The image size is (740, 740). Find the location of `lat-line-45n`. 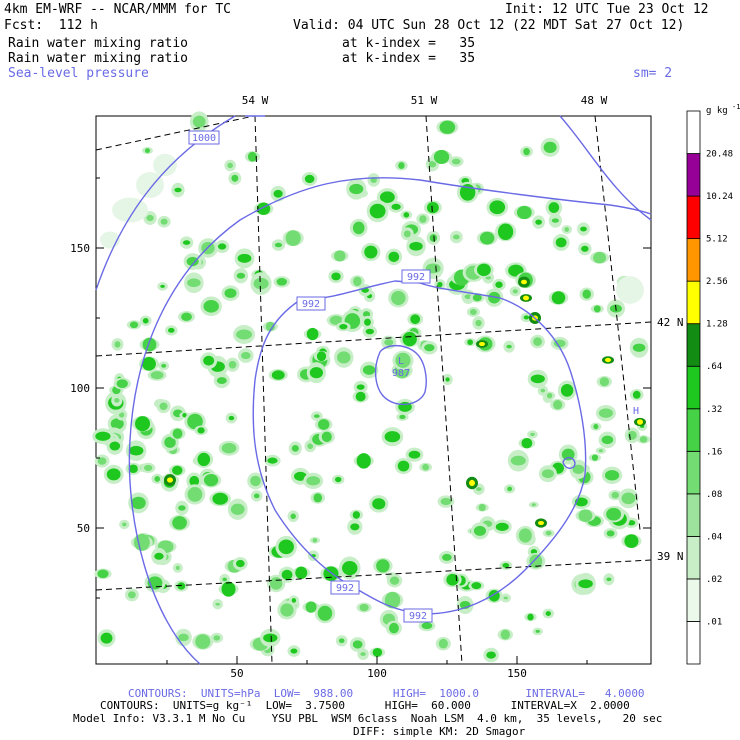

lat-line-45n is located at coordinates (175, 133).